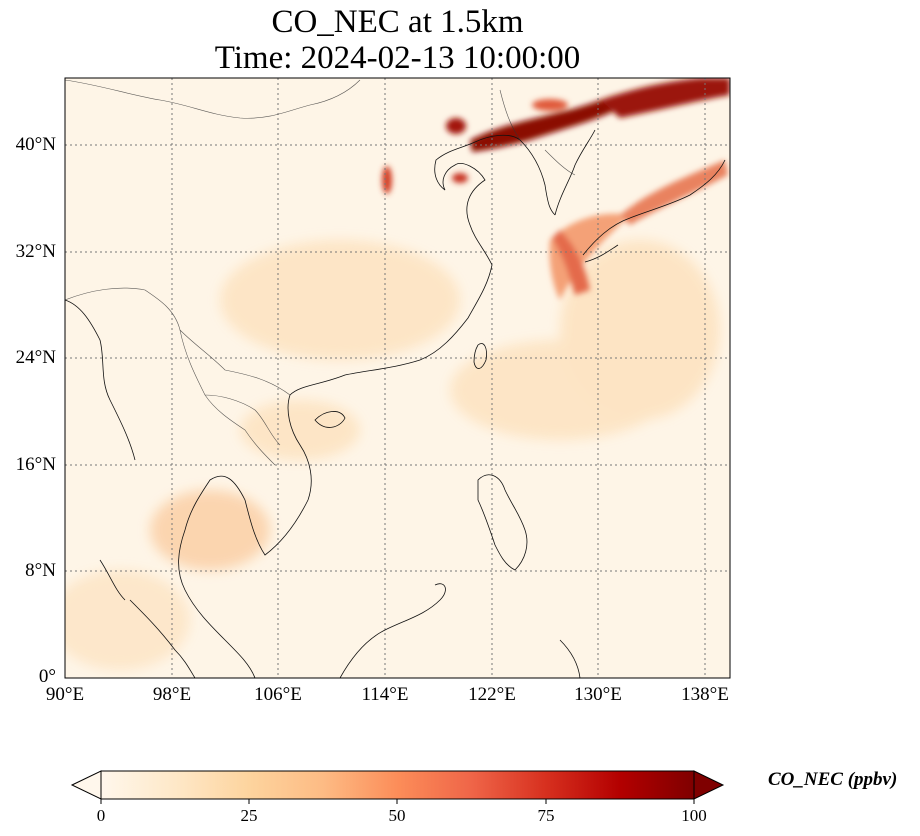 The height and width of the screenshot is (836, 920). What do you see at coordinates (40, 570) in the screenshot?
I see `lat-tick-8n: 8°N` at bounding box center [40, 570].